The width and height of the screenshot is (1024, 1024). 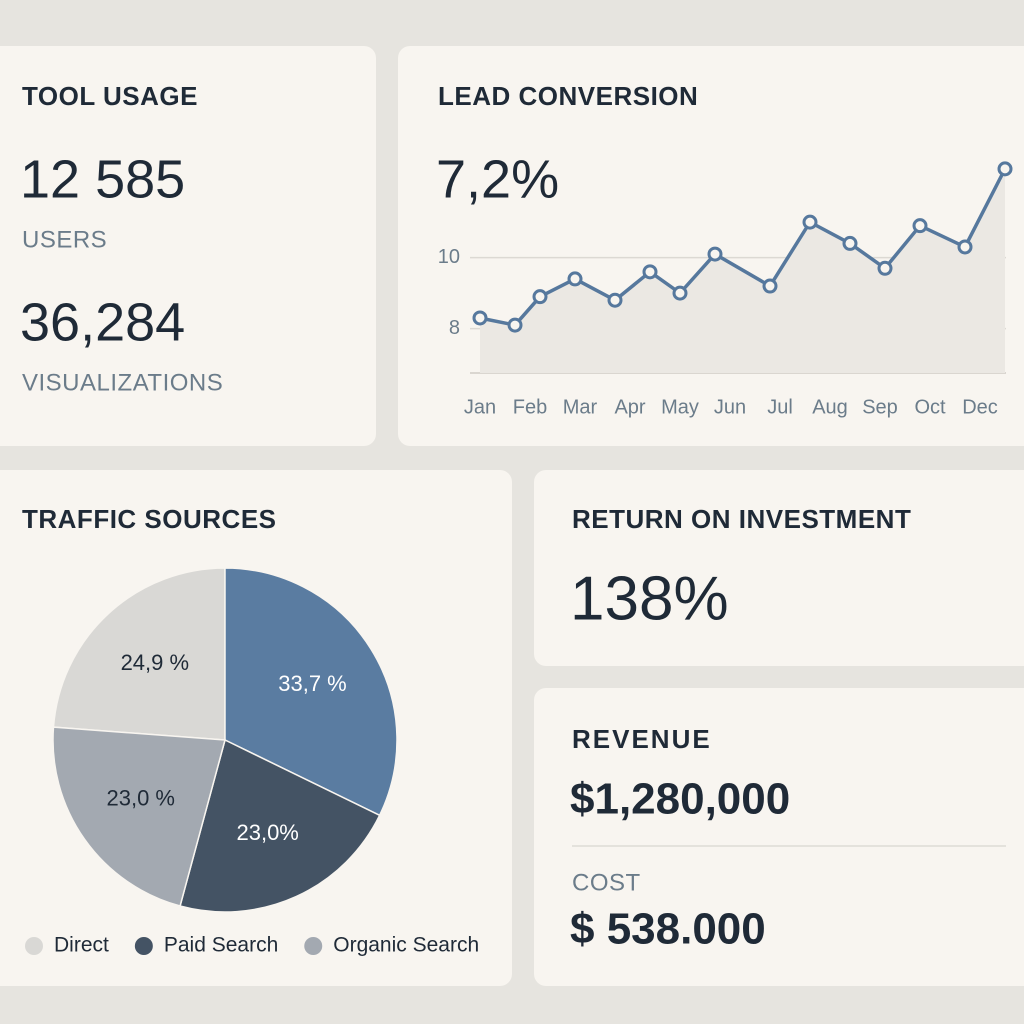 I want to click on card-title: LEAD CONVERSION, so click(x=568, y=96).